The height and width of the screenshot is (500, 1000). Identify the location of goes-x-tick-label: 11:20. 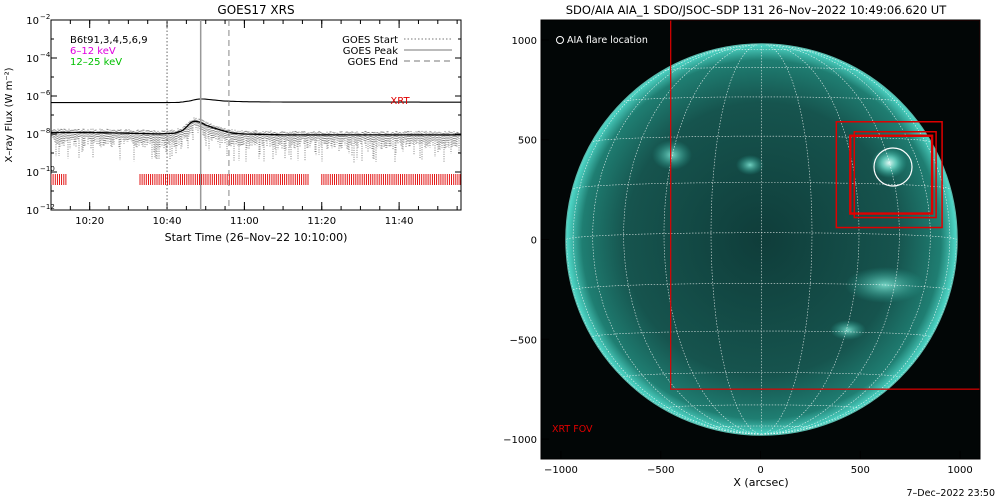
(321, 221).